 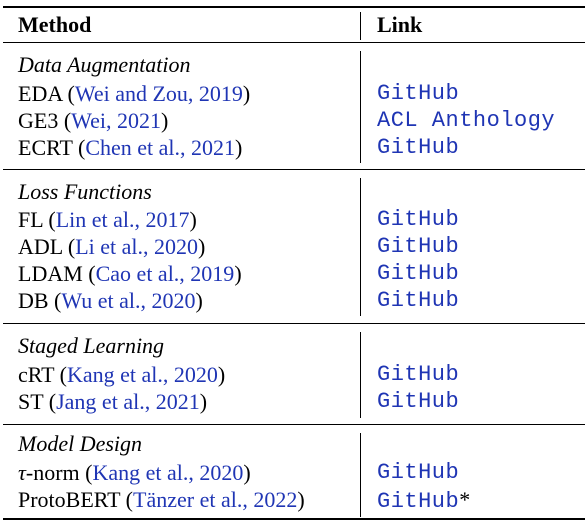 I want to click on method-row: GE3 (Wei, 2021), so click(x=93, y=120).